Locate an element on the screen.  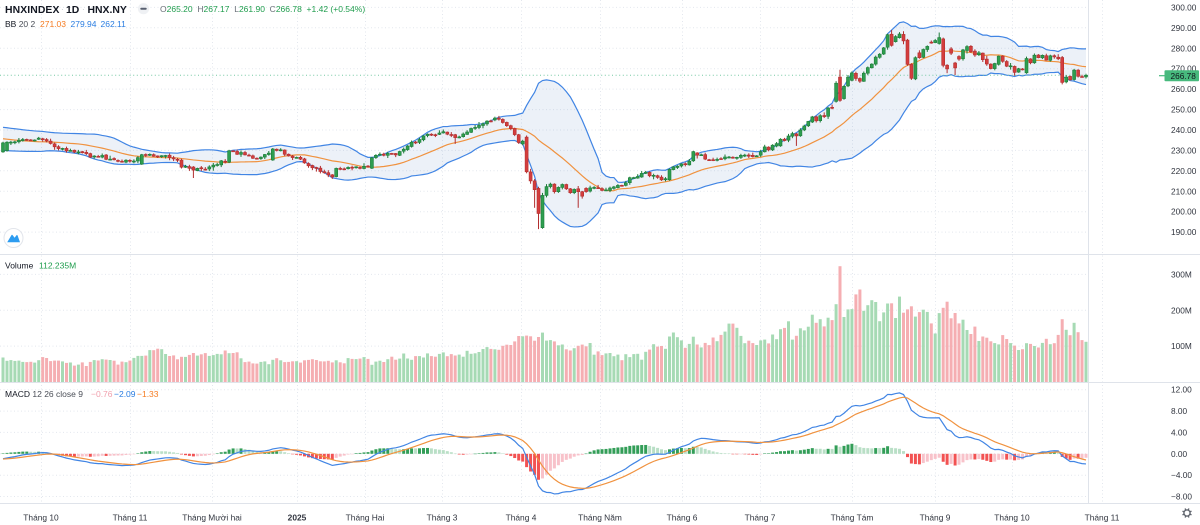
svg-text:MACD 12 26 close 9−0.76−2.09−1: MACD 12 26 close 9 −0.76−2.09−1.33 is located at coordinates (82, 394).